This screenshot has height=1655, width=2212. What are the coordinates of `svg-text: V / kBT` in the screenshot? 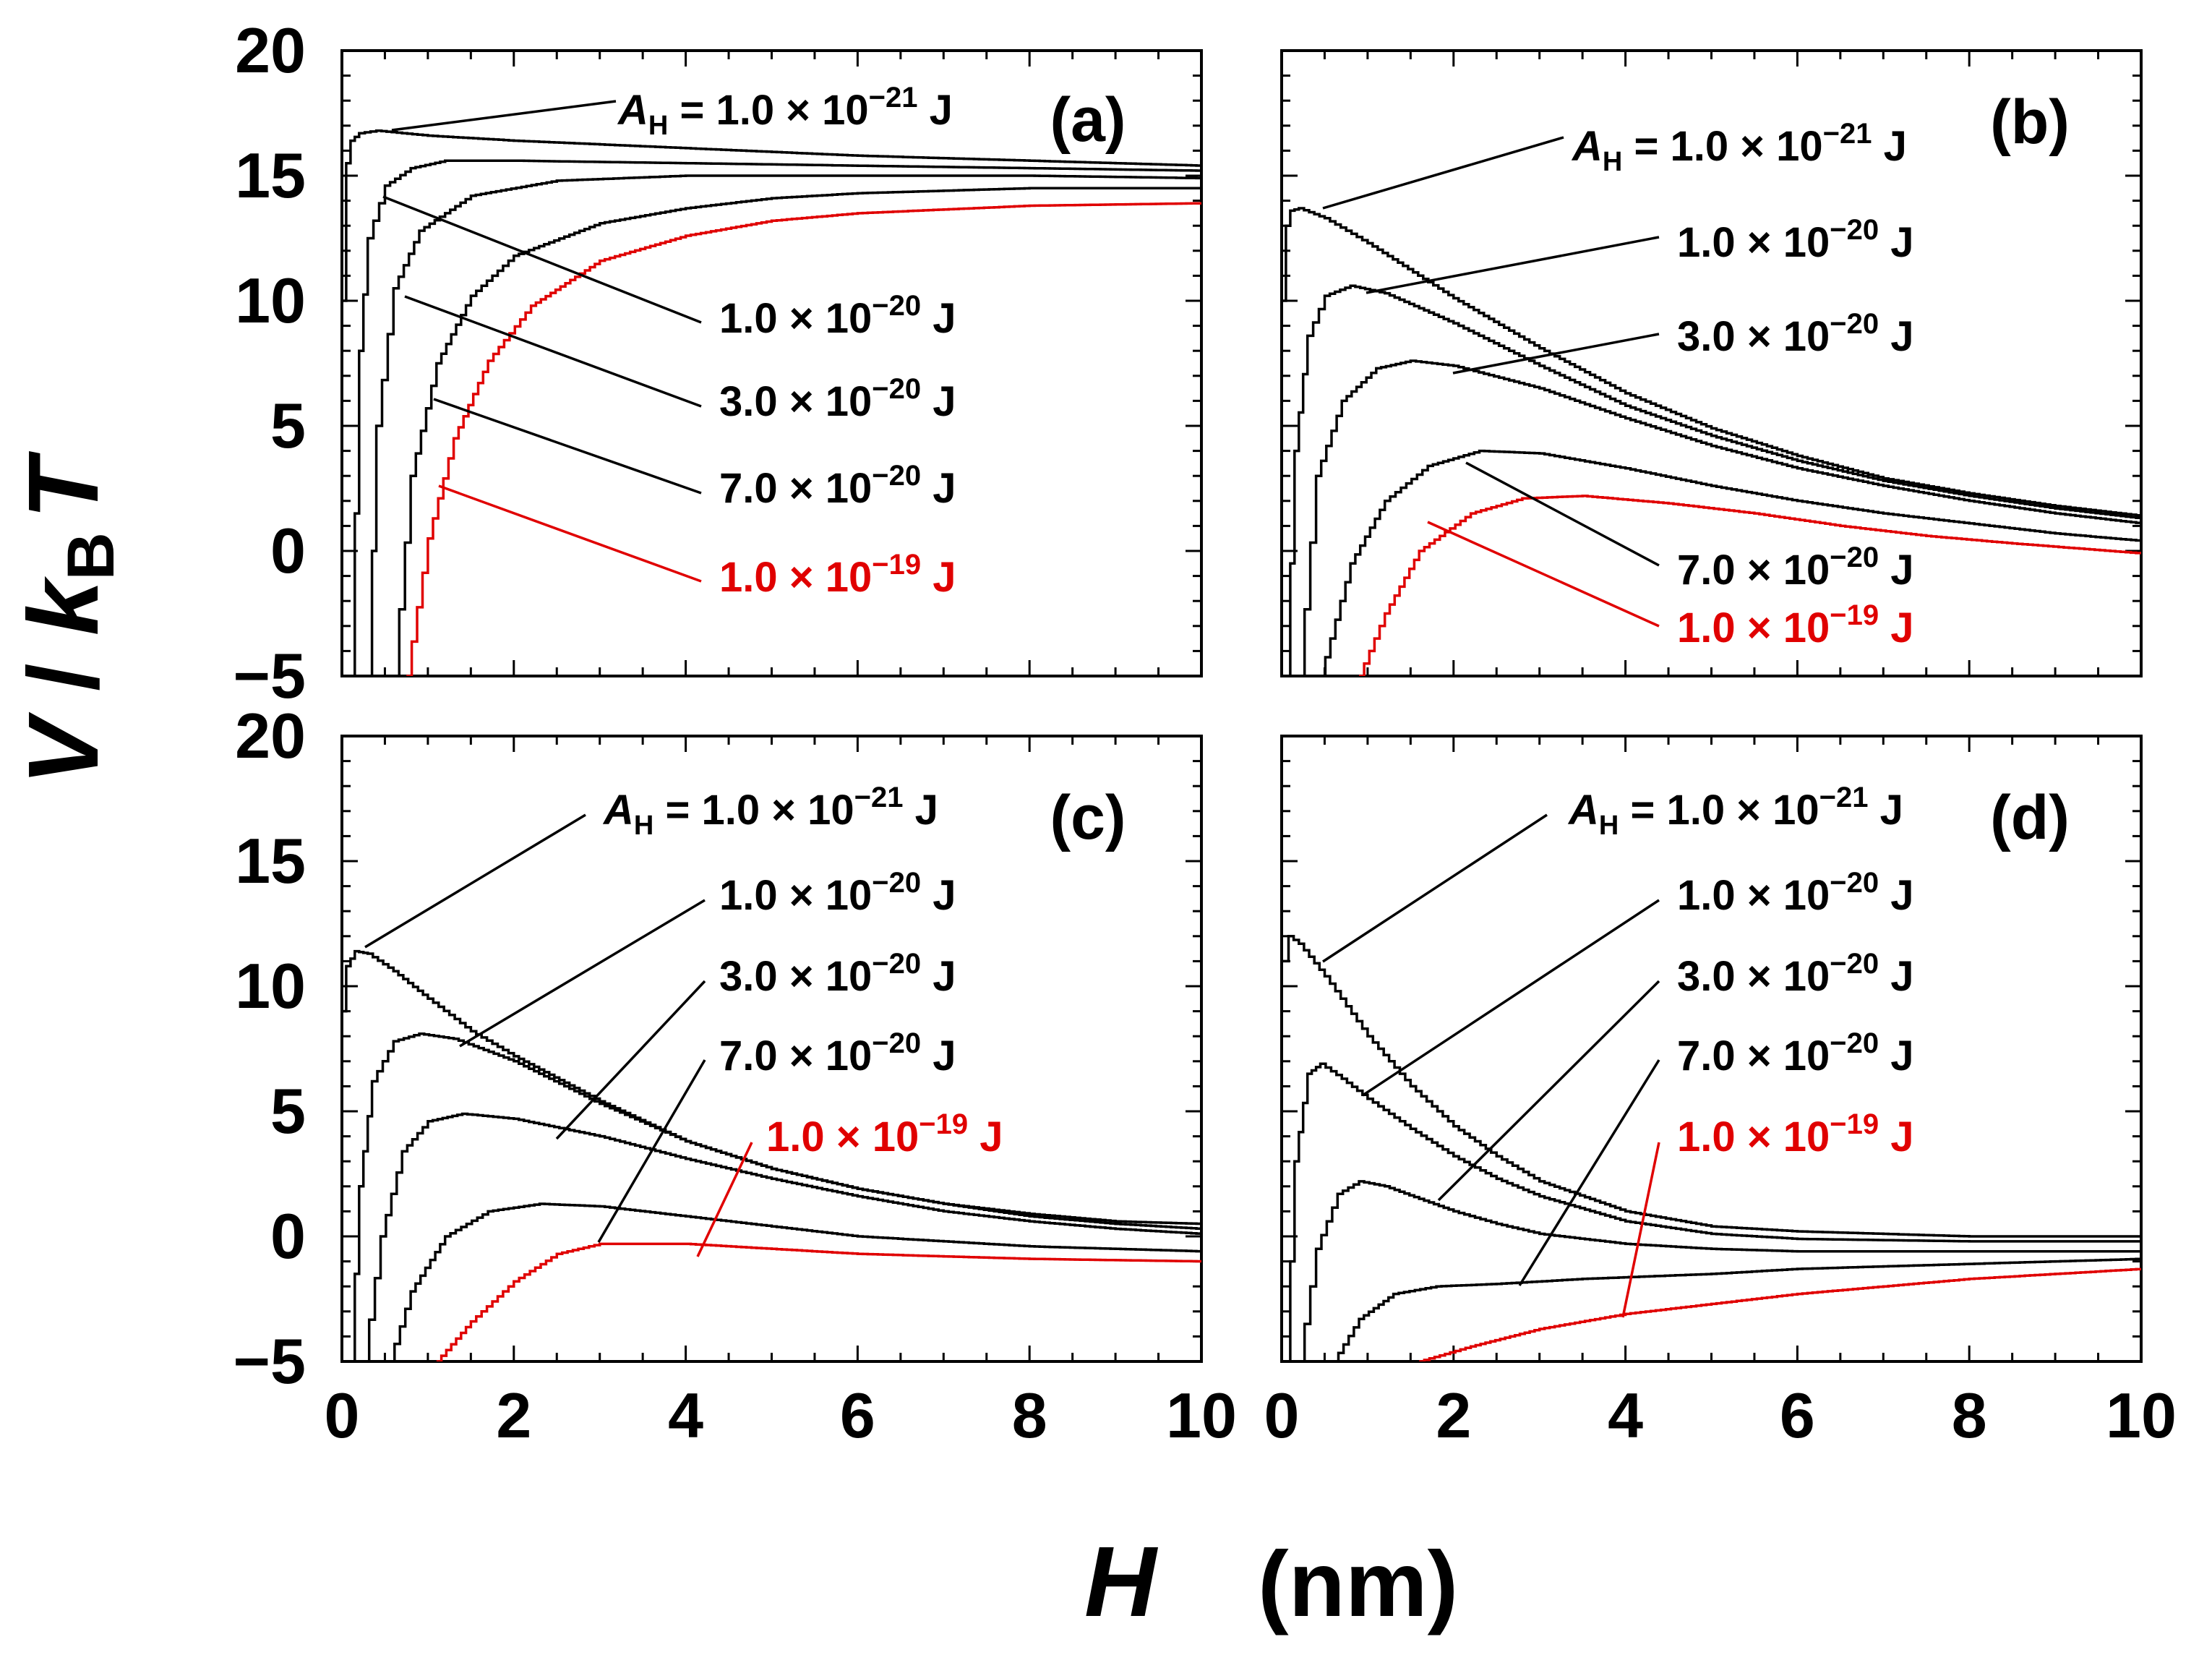 It's located at (68, 618).